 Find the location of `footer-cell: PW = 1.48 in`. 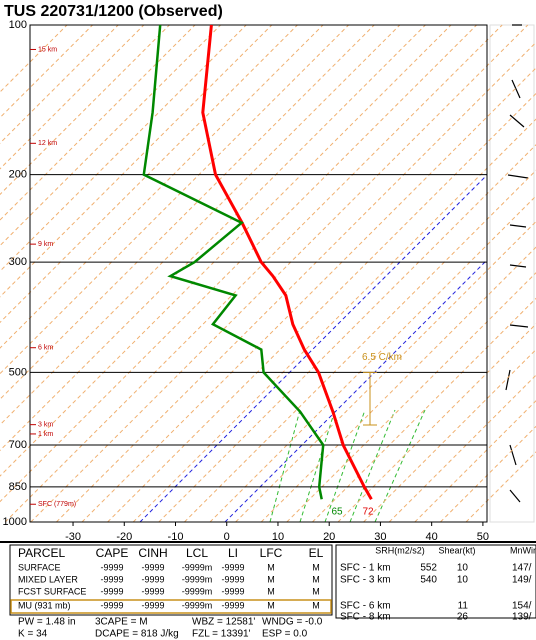

footer-cell: PW = 1.48 in is located at coordinates (47, 622).